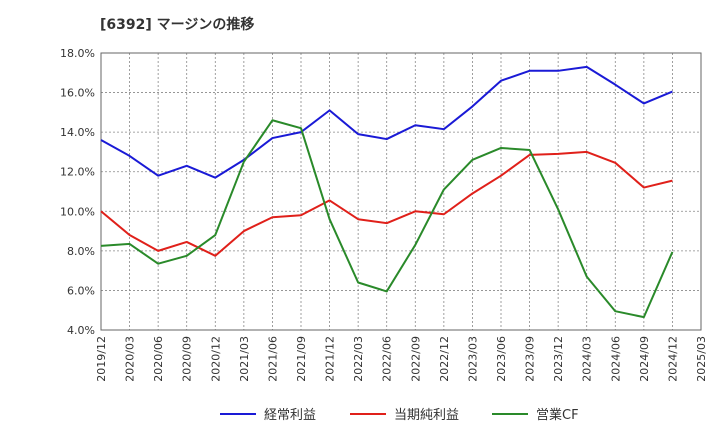 The height and width of the screenshot is (440, 720). I want to click on x-tick-label: 2023/12, so click(558, 359).